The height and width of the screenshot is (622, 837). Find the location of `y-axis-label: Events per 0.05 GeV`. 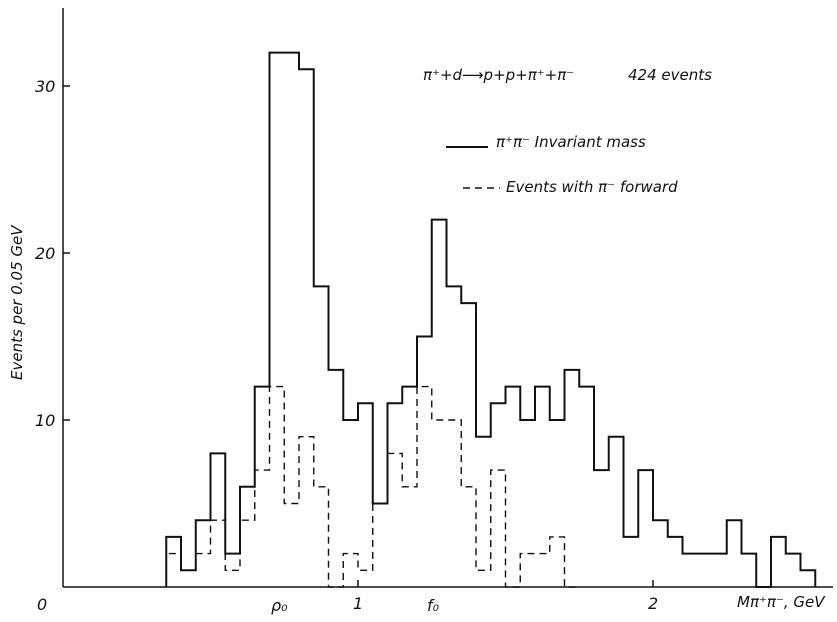

y-axis-label: Events per 0.05 GeV is located at coordinates (17, 302).